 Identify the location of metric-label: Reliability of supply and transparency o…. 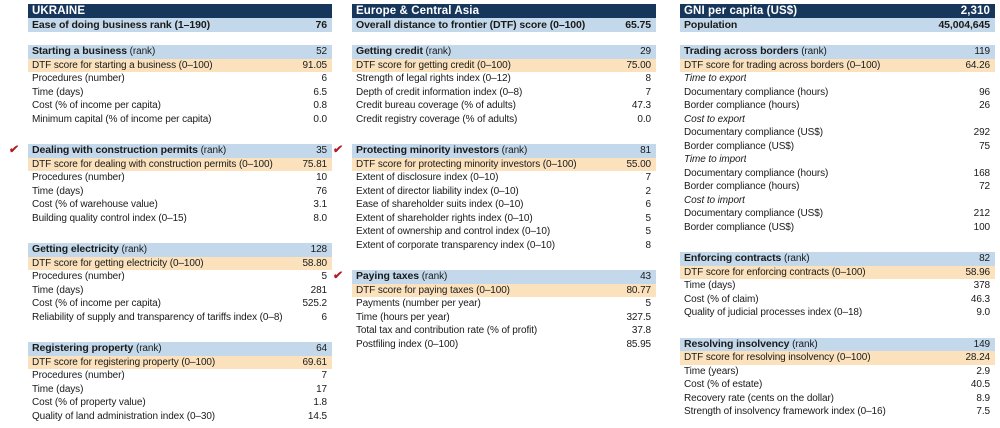
(157, 317).